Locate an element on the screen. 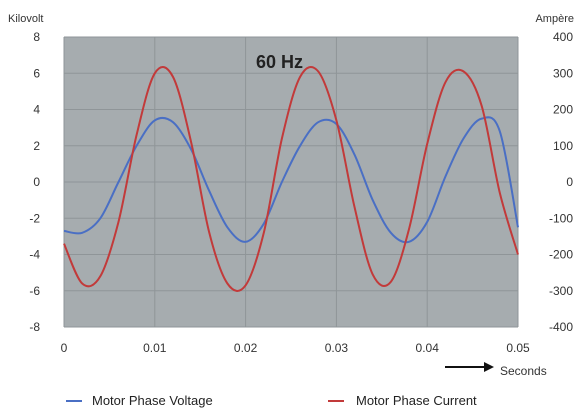 This screenshot has height=410, width=583. x-axis-label-group: Seconds is located at coordinates (496, 370).